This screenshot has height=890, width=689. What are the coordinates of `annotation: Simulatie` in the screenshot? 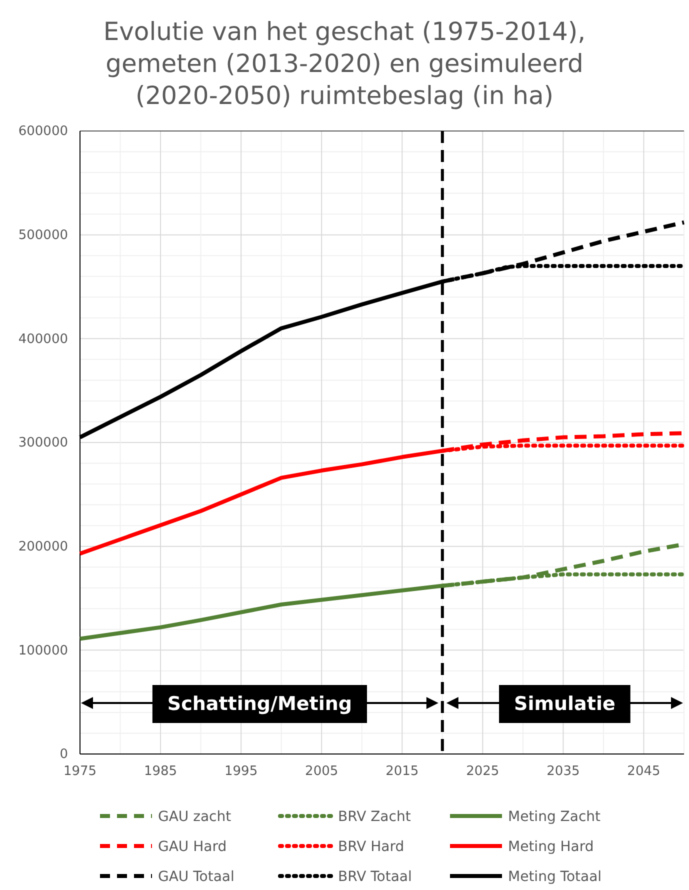 It's located at (565, 704).